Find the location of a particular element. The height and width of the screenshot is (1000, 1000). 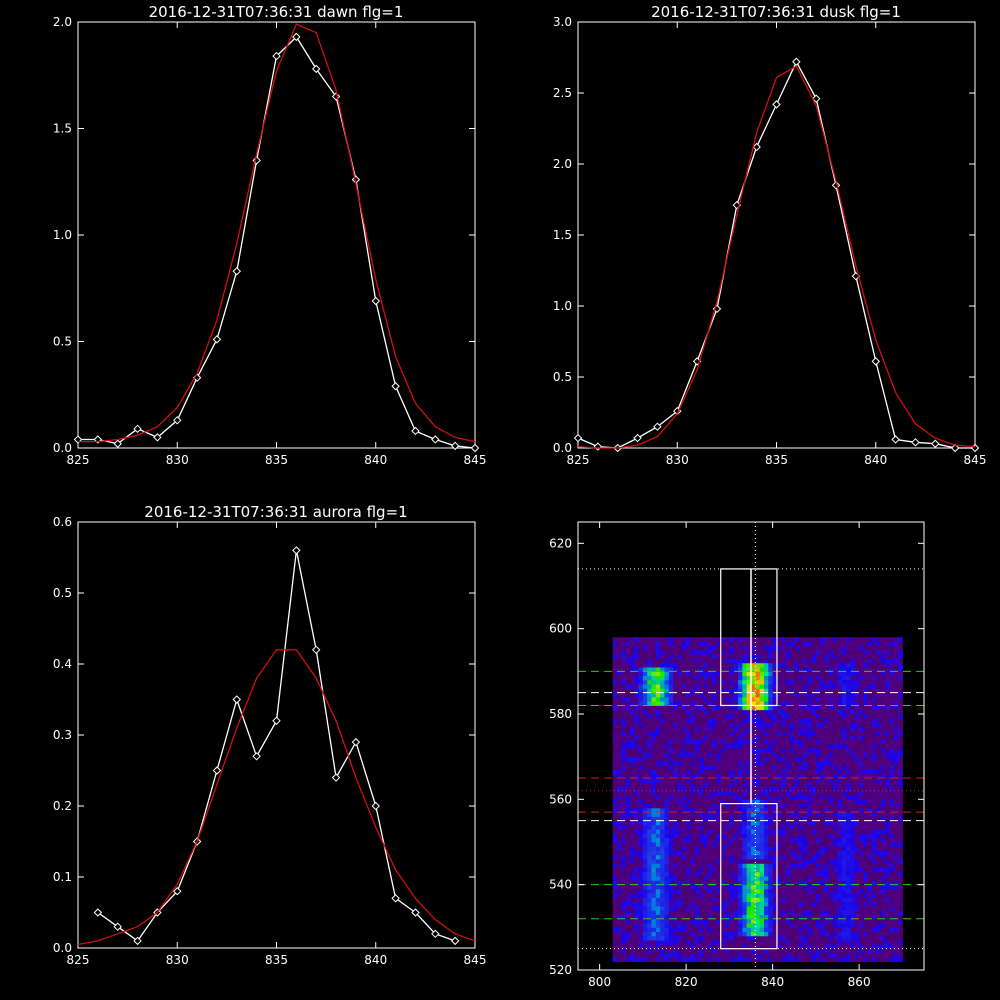

plot-title: 2016-12-31T07:36:31 aurora flg=1 is located at coordinates (275, 512).